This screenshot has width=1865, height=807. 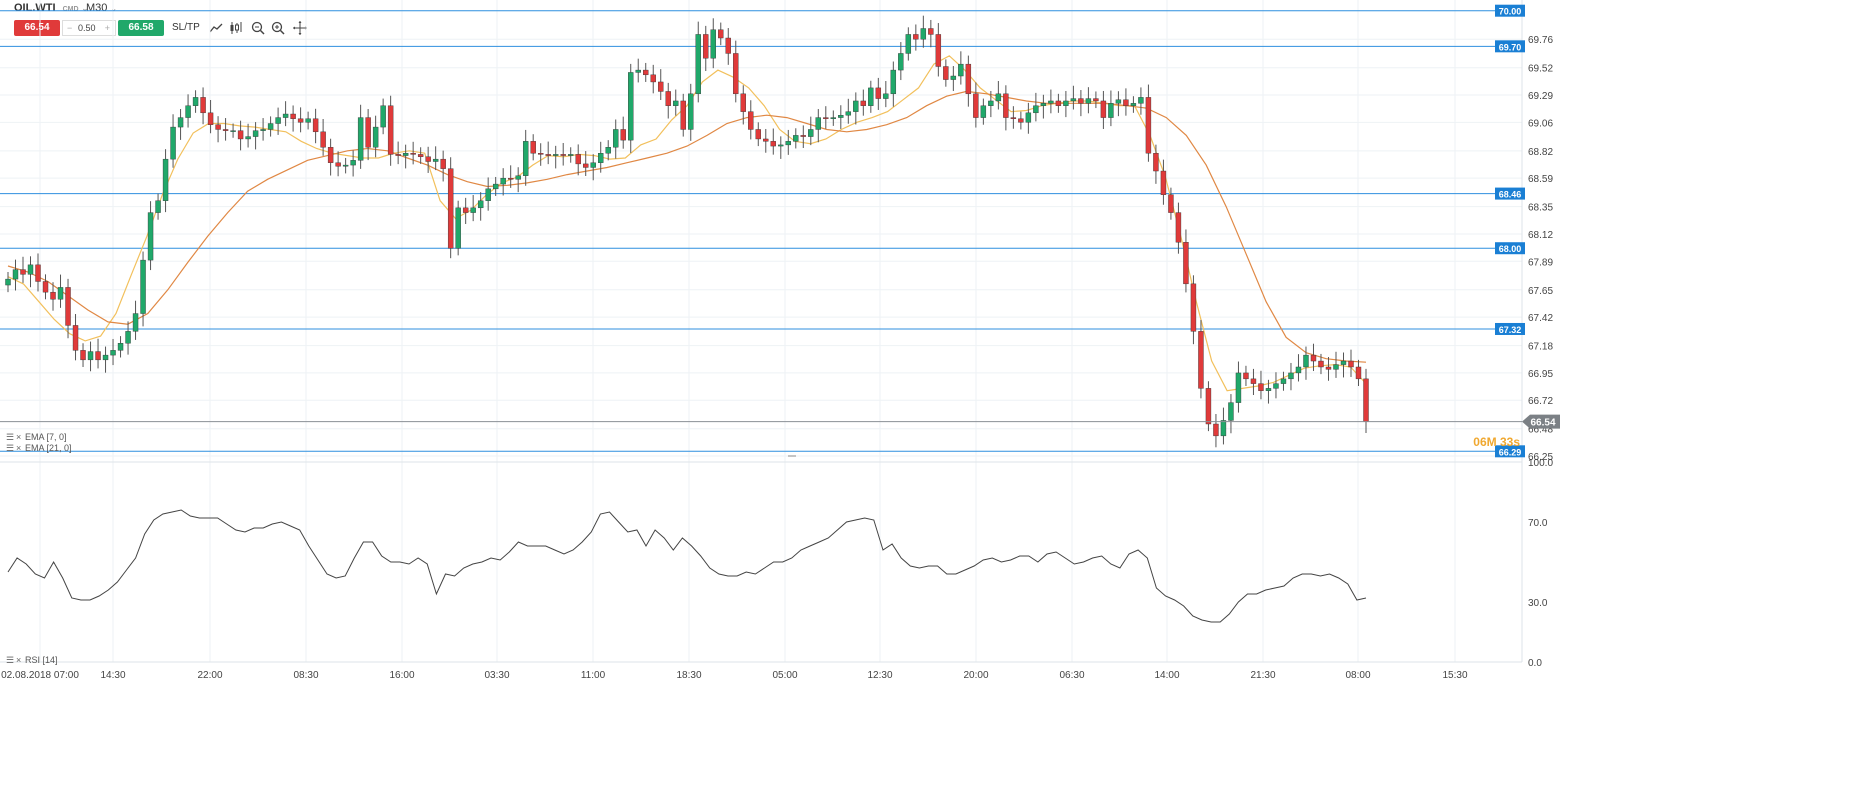 What do you see at coordinates (1540, 69) in the screenshot?
I see `price-tick-label: 69.52` at bounding box center [1540, 69].